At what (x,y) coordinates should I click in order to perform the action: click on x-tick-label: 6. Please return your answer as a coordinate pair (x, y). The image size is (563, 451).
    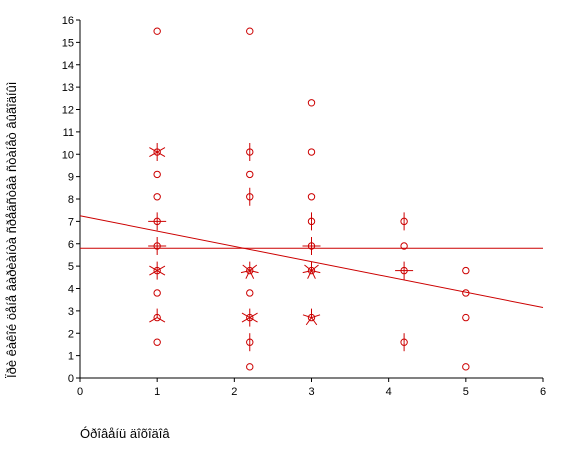
    Looking at the image, I should click on (543, 392).